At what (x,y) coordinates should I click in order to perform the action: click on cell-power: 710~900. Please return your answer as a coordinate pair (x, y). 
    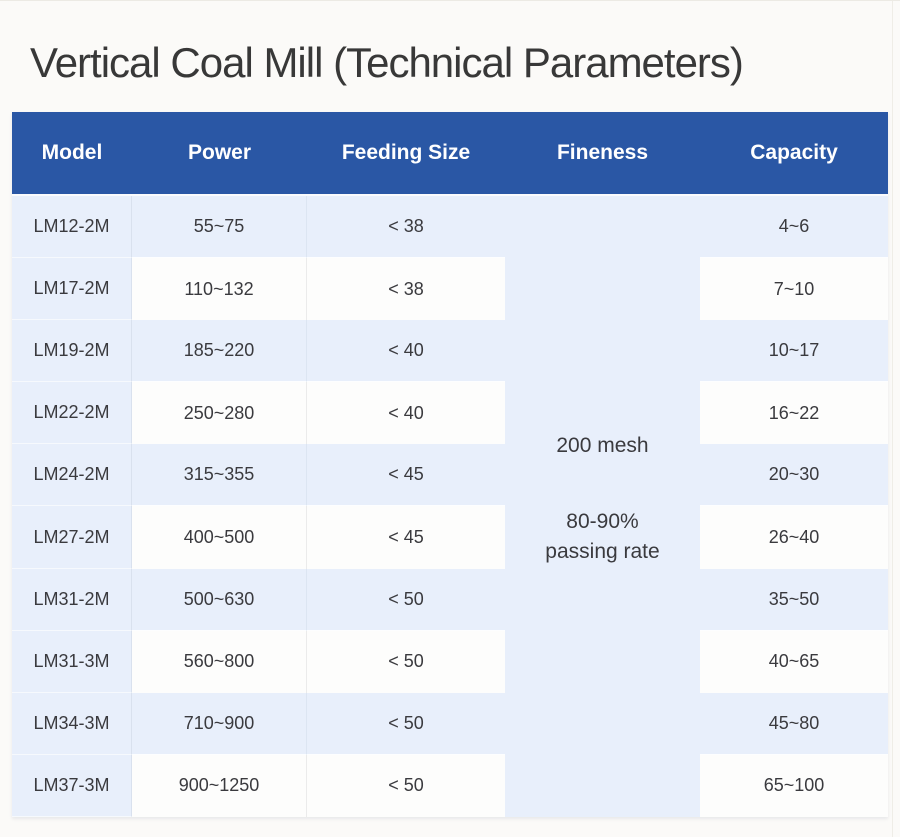
    Looking at the image, I should click on (219, 723).